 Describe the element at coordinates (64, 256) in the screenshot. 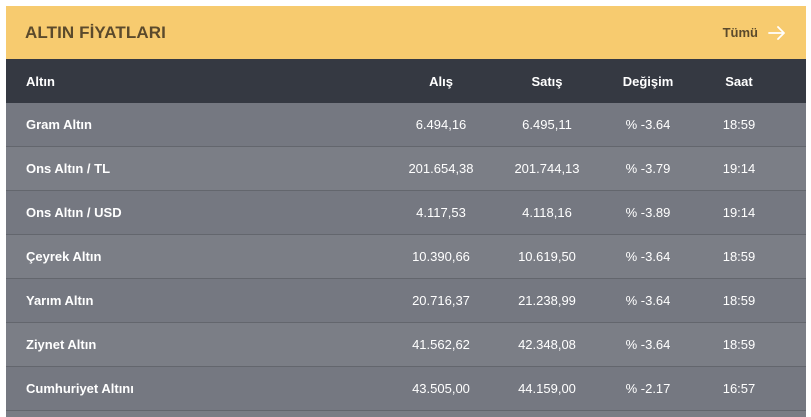

I see `row-name: Çeyrek Altın` at that location.